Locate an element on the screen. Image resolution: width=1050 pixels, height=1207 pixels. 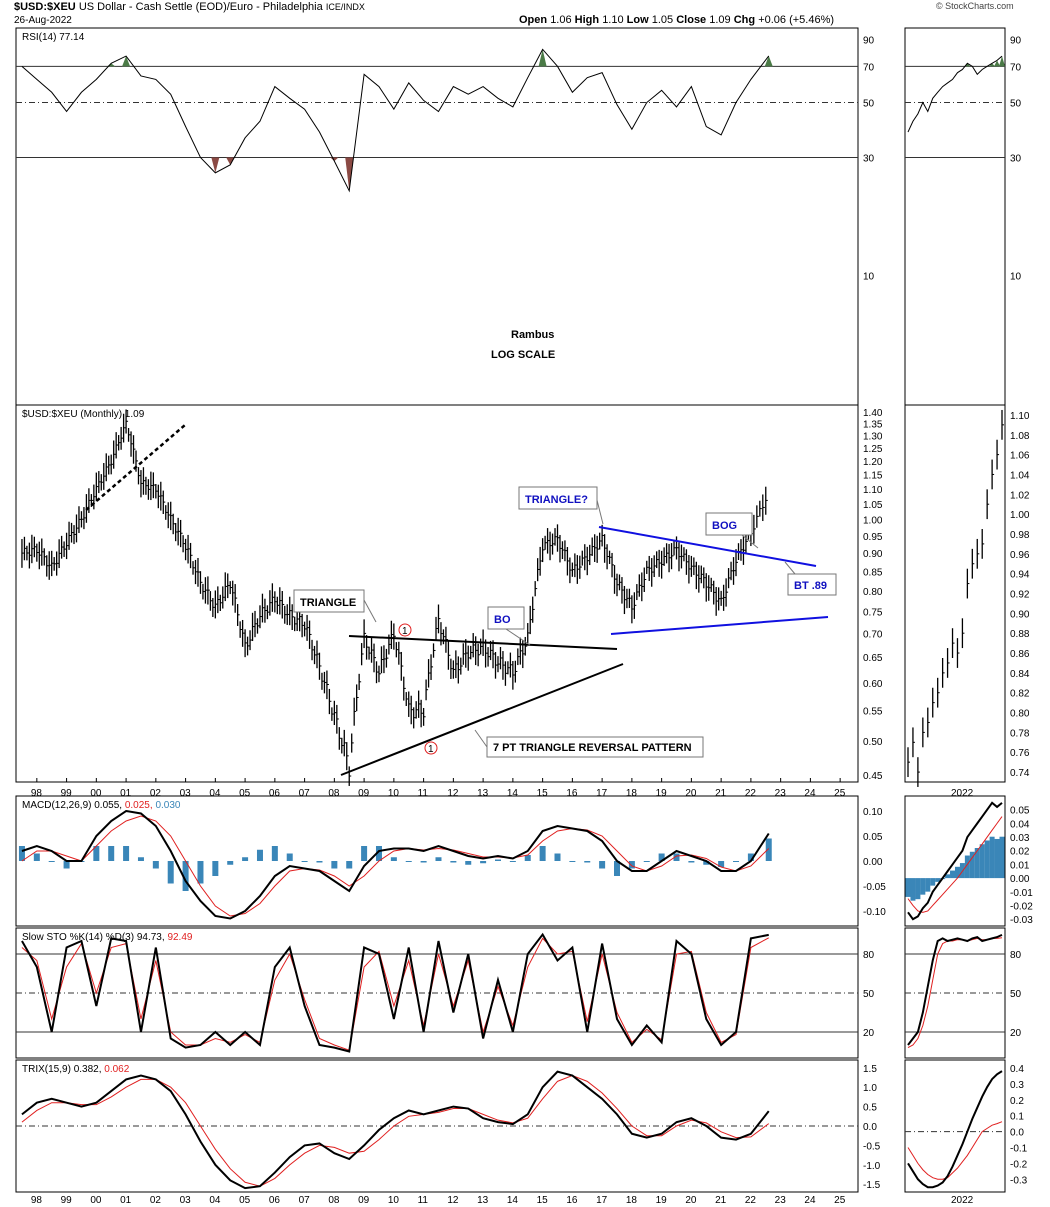
x-tick-label: 06 is located at coordinates (275, 1200).